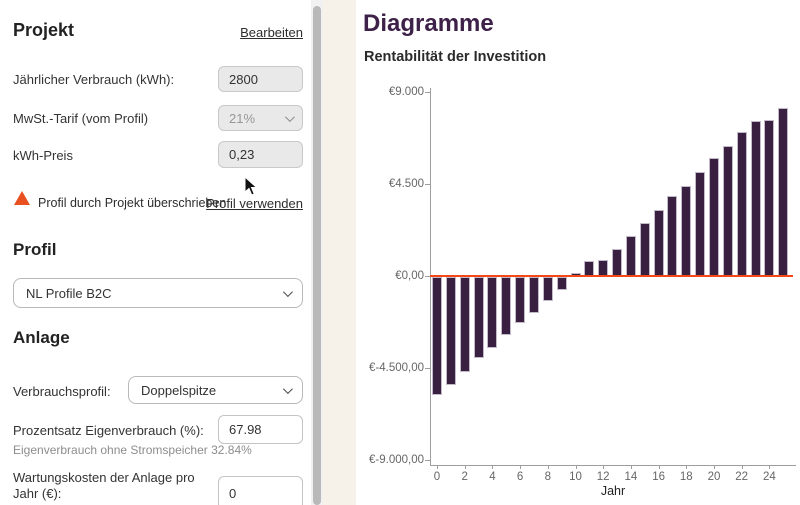 The image size is (800, 505). I want to click on self-consumption-input: 67.98, so click(260, 429).